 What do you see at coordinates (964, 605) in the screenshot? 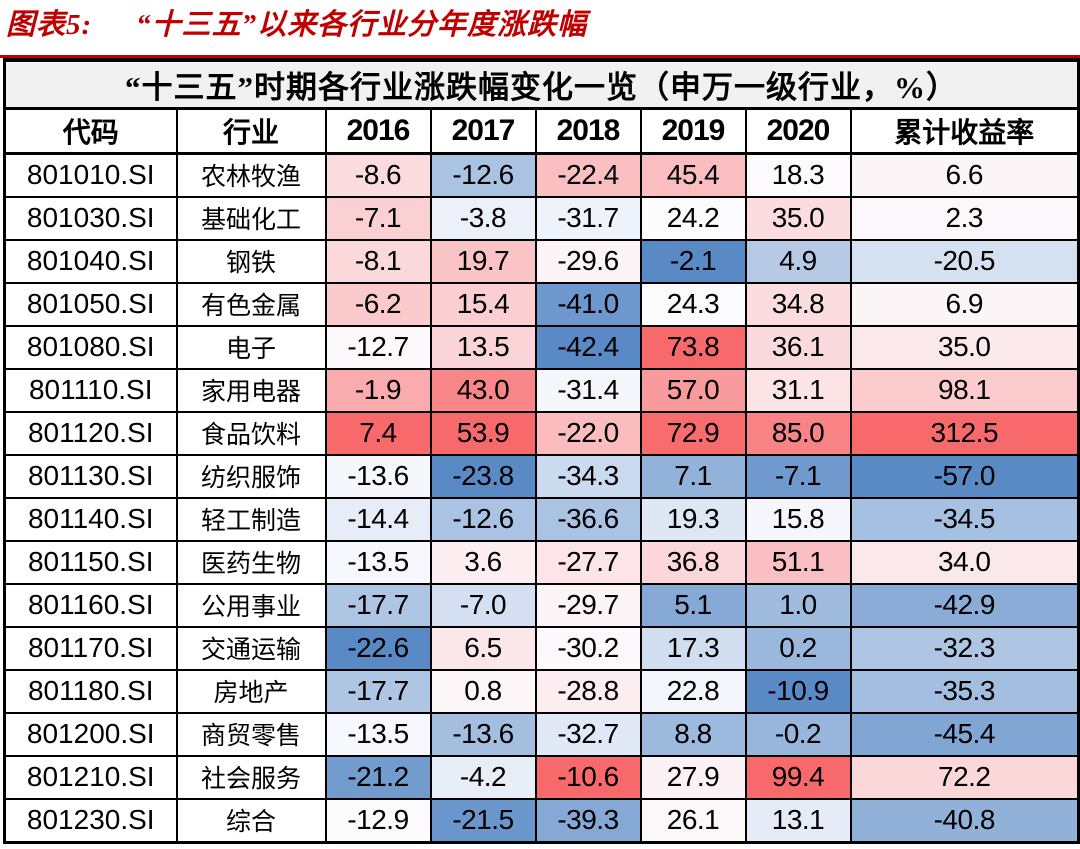
I see `value-cell: -42.9` at bounding box center [964, 605].